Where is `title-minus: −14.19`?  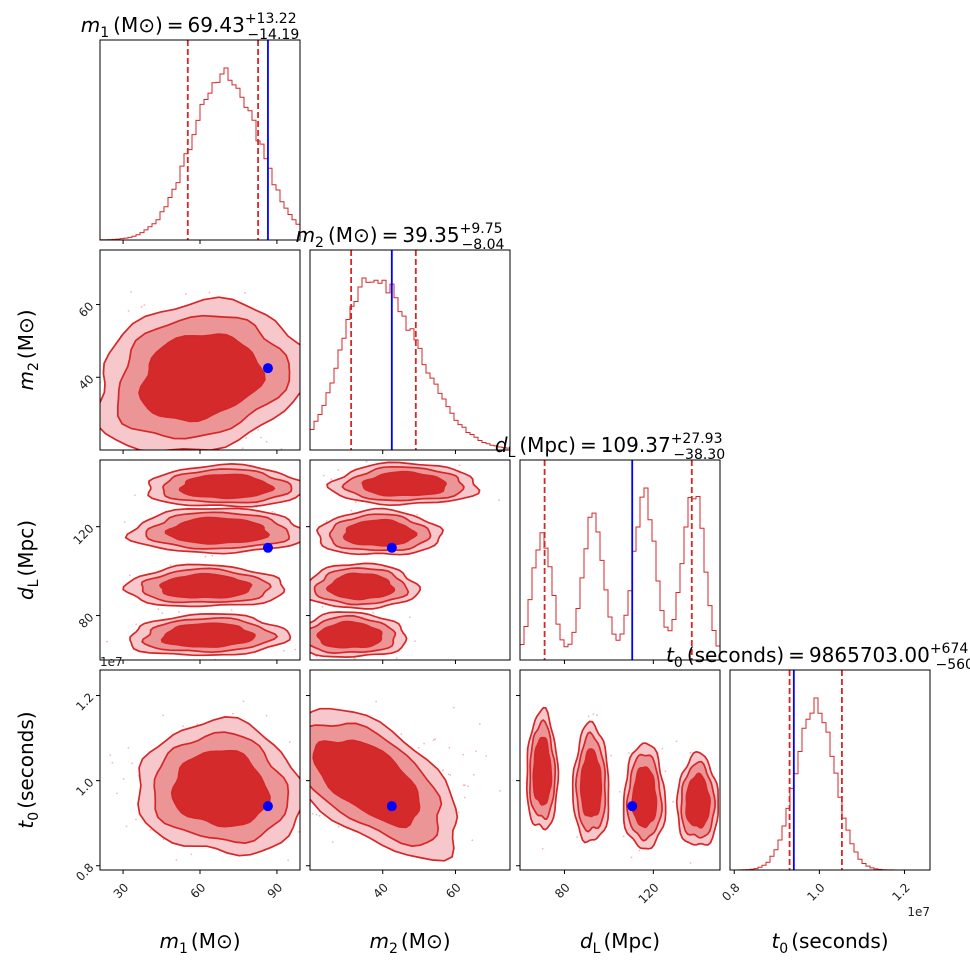
title-minus: −14.19 is located at coordinates (273, 35).